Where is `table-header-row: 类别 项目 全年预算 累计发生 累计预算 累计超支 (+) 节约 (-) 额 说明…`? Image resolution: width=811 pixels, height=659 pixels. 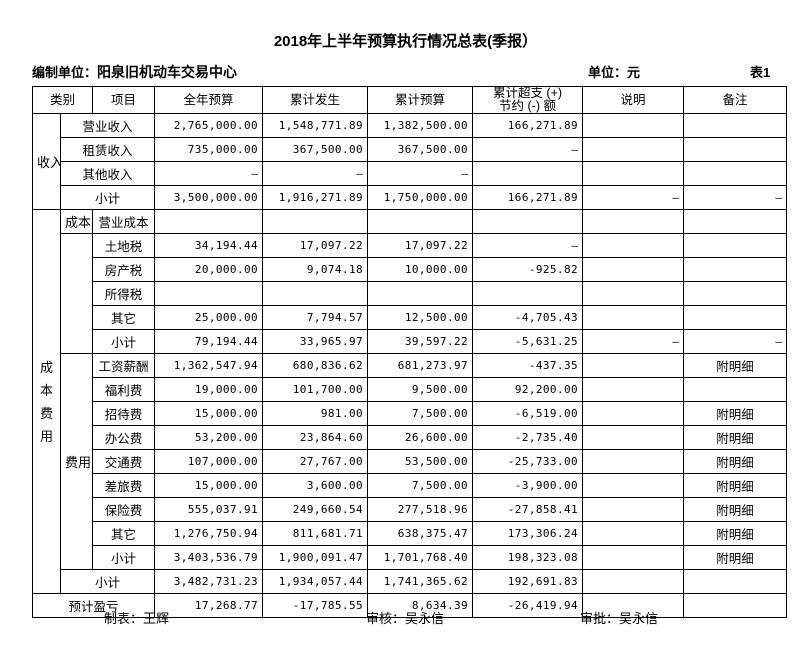 table-header-row: 类别 项目 全年预算 累计发生 累计预算 累计超支 (+) 节约 (-) 额 说明… is located at coordinates (409, 100).